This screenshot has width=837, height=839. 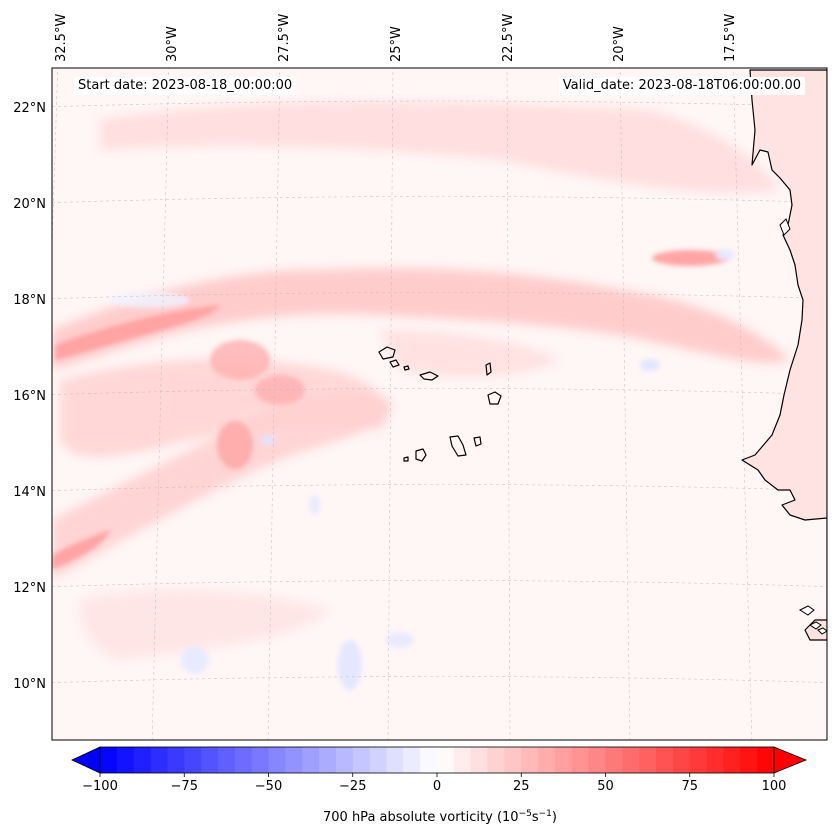 I want to click on vorticity-core-mid, so click(x=280, y=390).